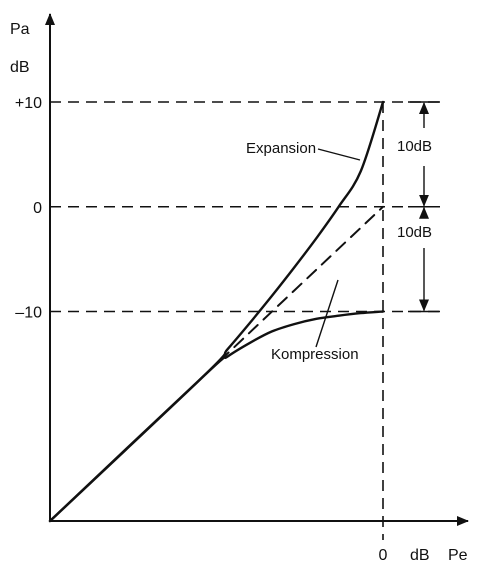 The image size is (480, 569). Describe the element at coordinates (458, 555) in the screenshot. I see `x-axis-label: Pe` at that location.